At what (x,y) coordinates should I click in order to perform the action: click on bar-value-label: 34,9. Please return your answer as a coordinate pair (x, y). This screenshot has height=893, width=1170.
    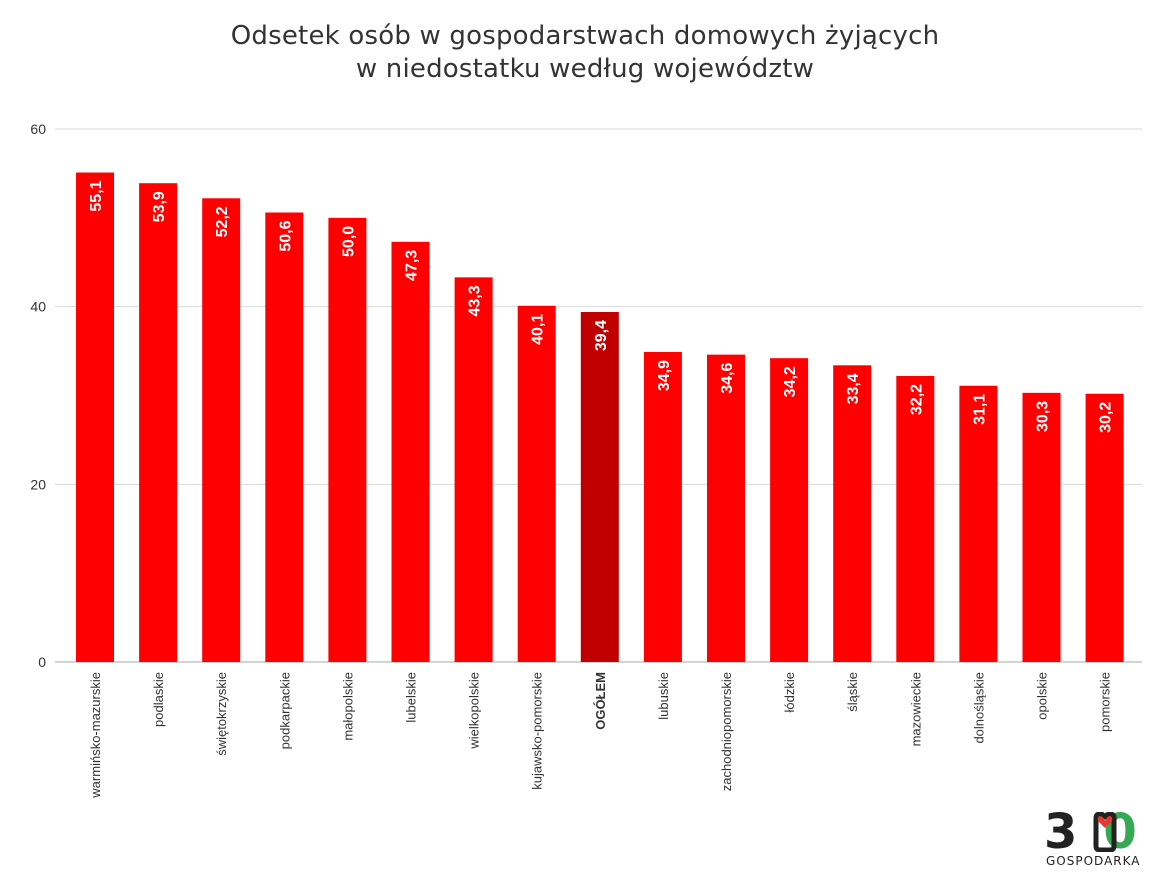
    Looking at the image, I should click on (664, 375).